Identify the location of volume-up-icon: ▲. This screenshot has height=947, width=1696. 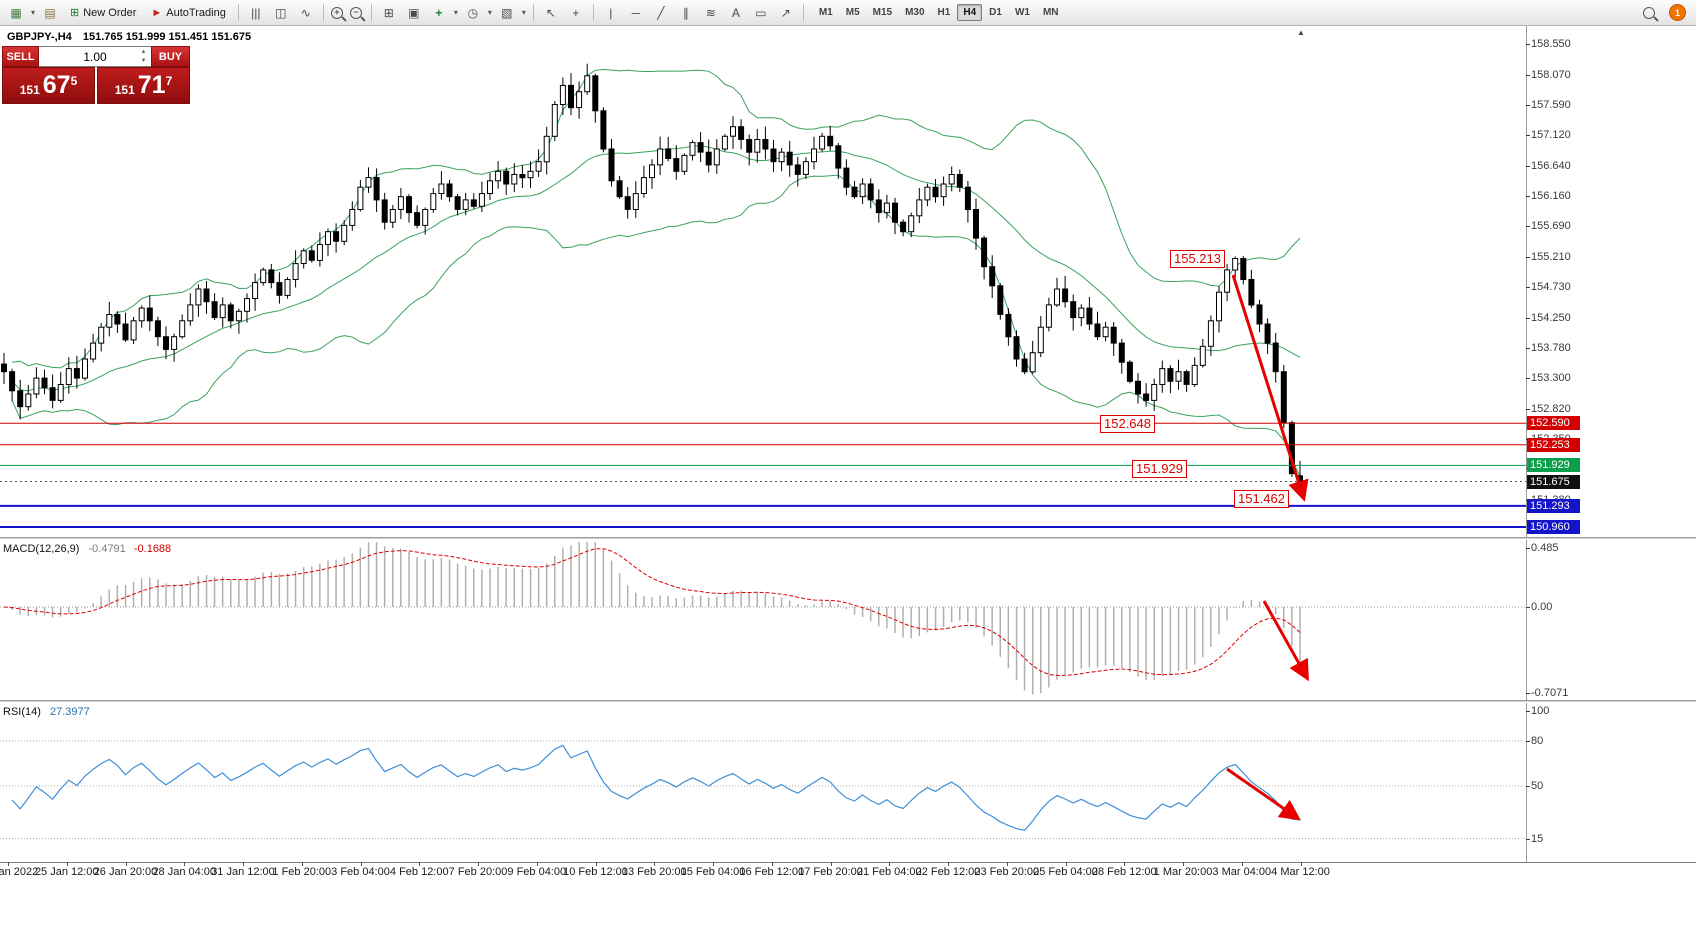
(143, 52).